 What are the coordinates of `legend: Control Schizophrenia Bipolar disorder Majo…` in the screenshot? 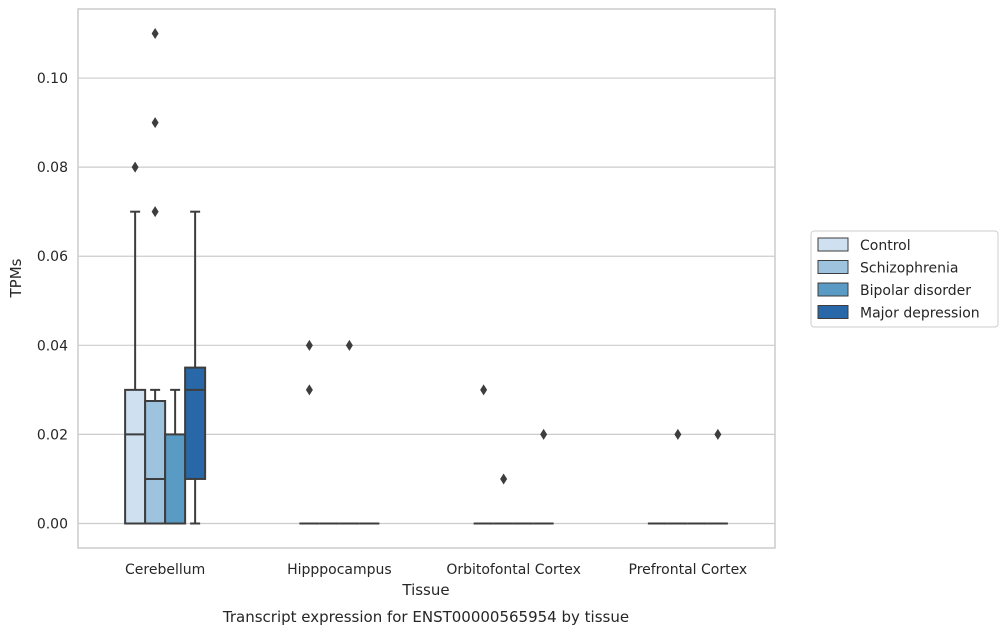 It's located at (904, 279).